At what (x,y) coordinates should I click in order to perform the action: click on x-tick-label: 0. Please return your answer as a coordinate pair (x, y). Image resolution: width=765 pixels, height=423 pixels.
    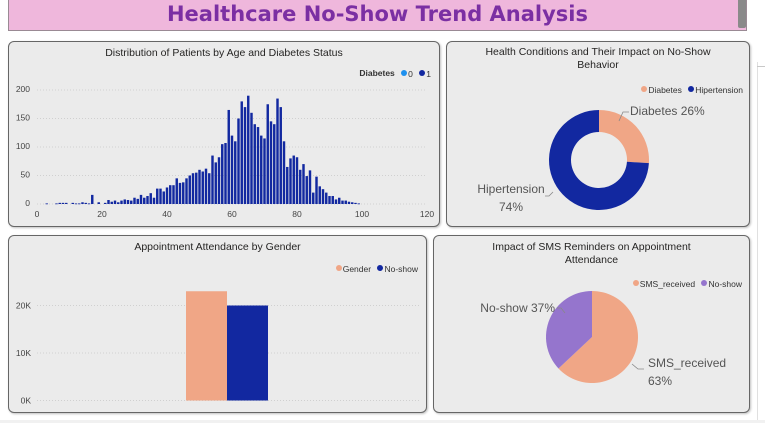
    Looking at the image, I should click on (37, 214).